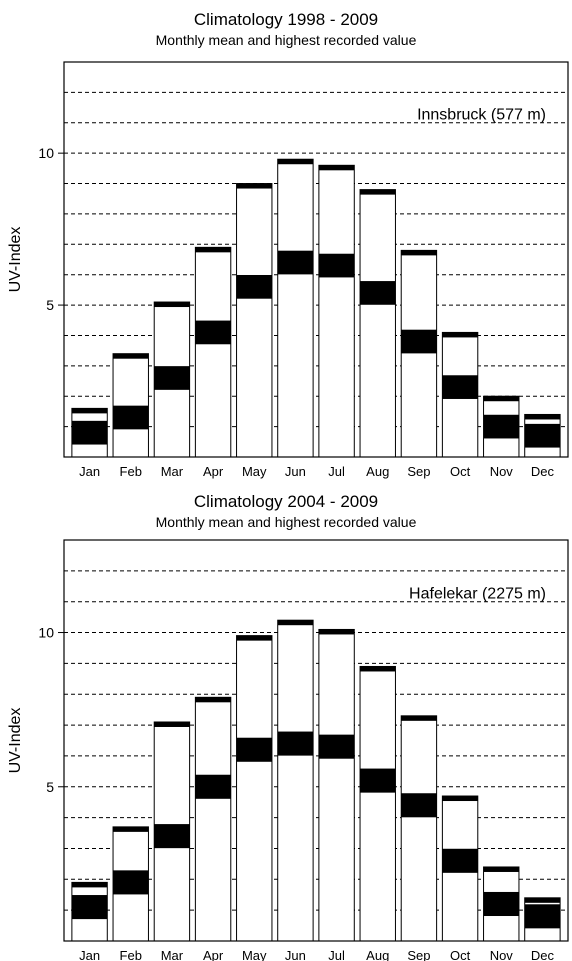 The width and height of the screenshot is (572, 961). I want to click on station-annotation: Hafelekar (2275 m), so click(477, 593).